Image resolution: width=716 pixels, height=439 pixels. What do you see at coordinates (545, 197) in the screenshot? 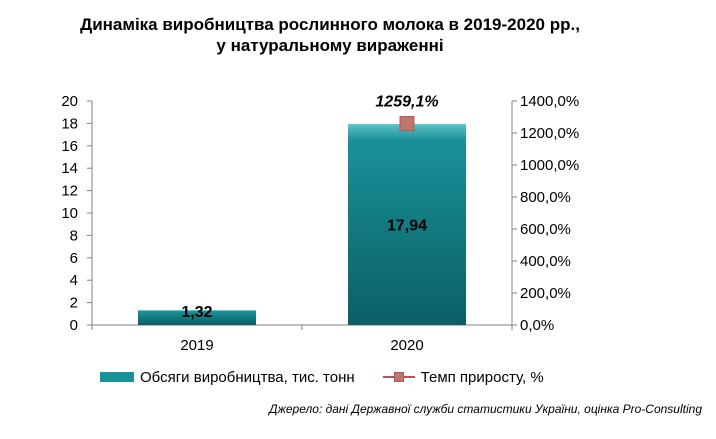
I see `y-right-tick-label: 800,0%` at bounding box center [545, 197].